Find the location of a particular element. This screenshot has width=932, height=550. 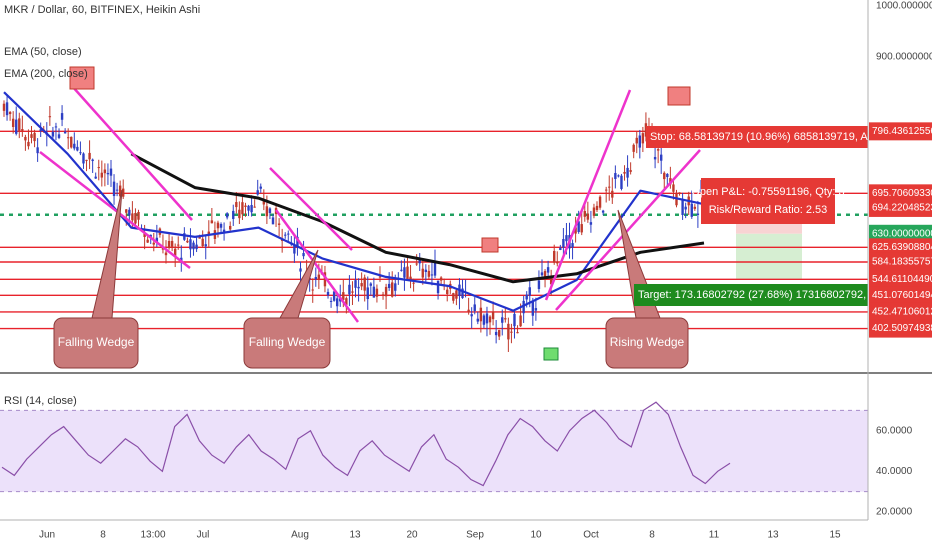

time-tick-label: 13 is located at coordinates (773, 535).